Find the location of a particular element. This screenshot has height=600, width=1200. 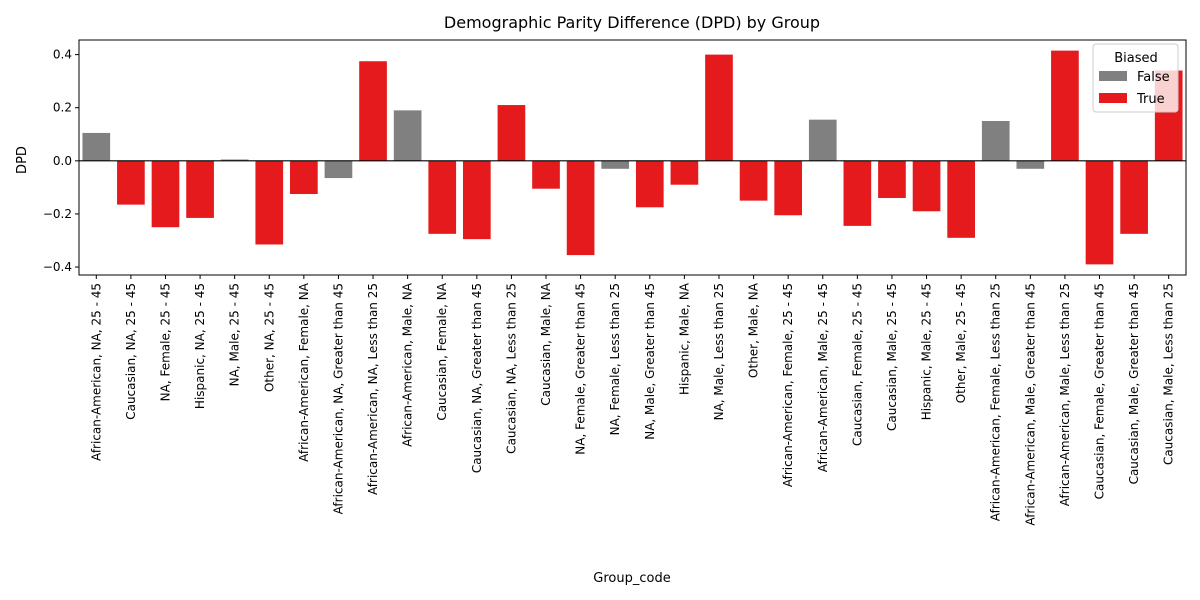

x-tick-label: African-American, Male, 25 - 45 is located at coordinates (823, 377).